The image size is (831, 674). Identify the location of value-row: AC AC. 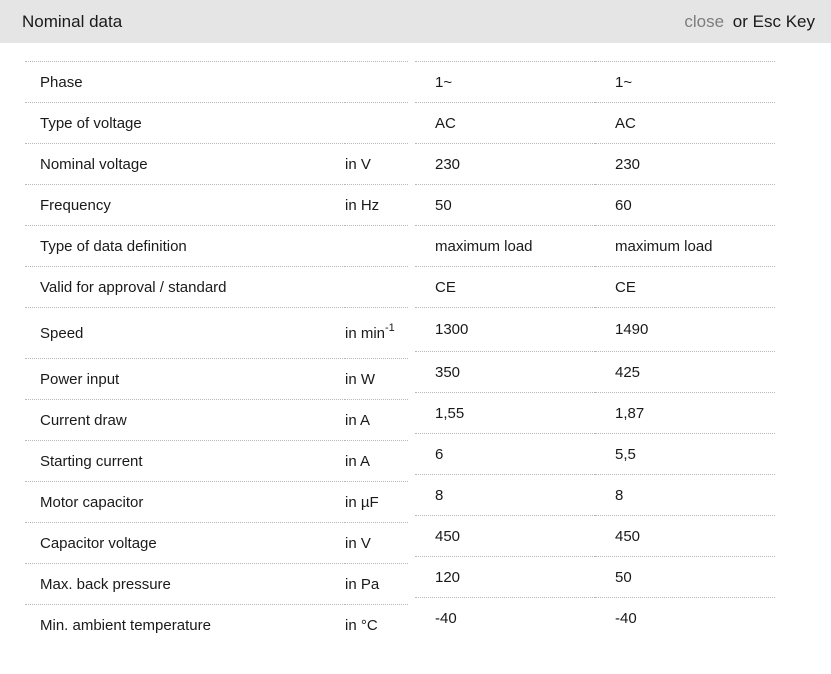
(595, 123).